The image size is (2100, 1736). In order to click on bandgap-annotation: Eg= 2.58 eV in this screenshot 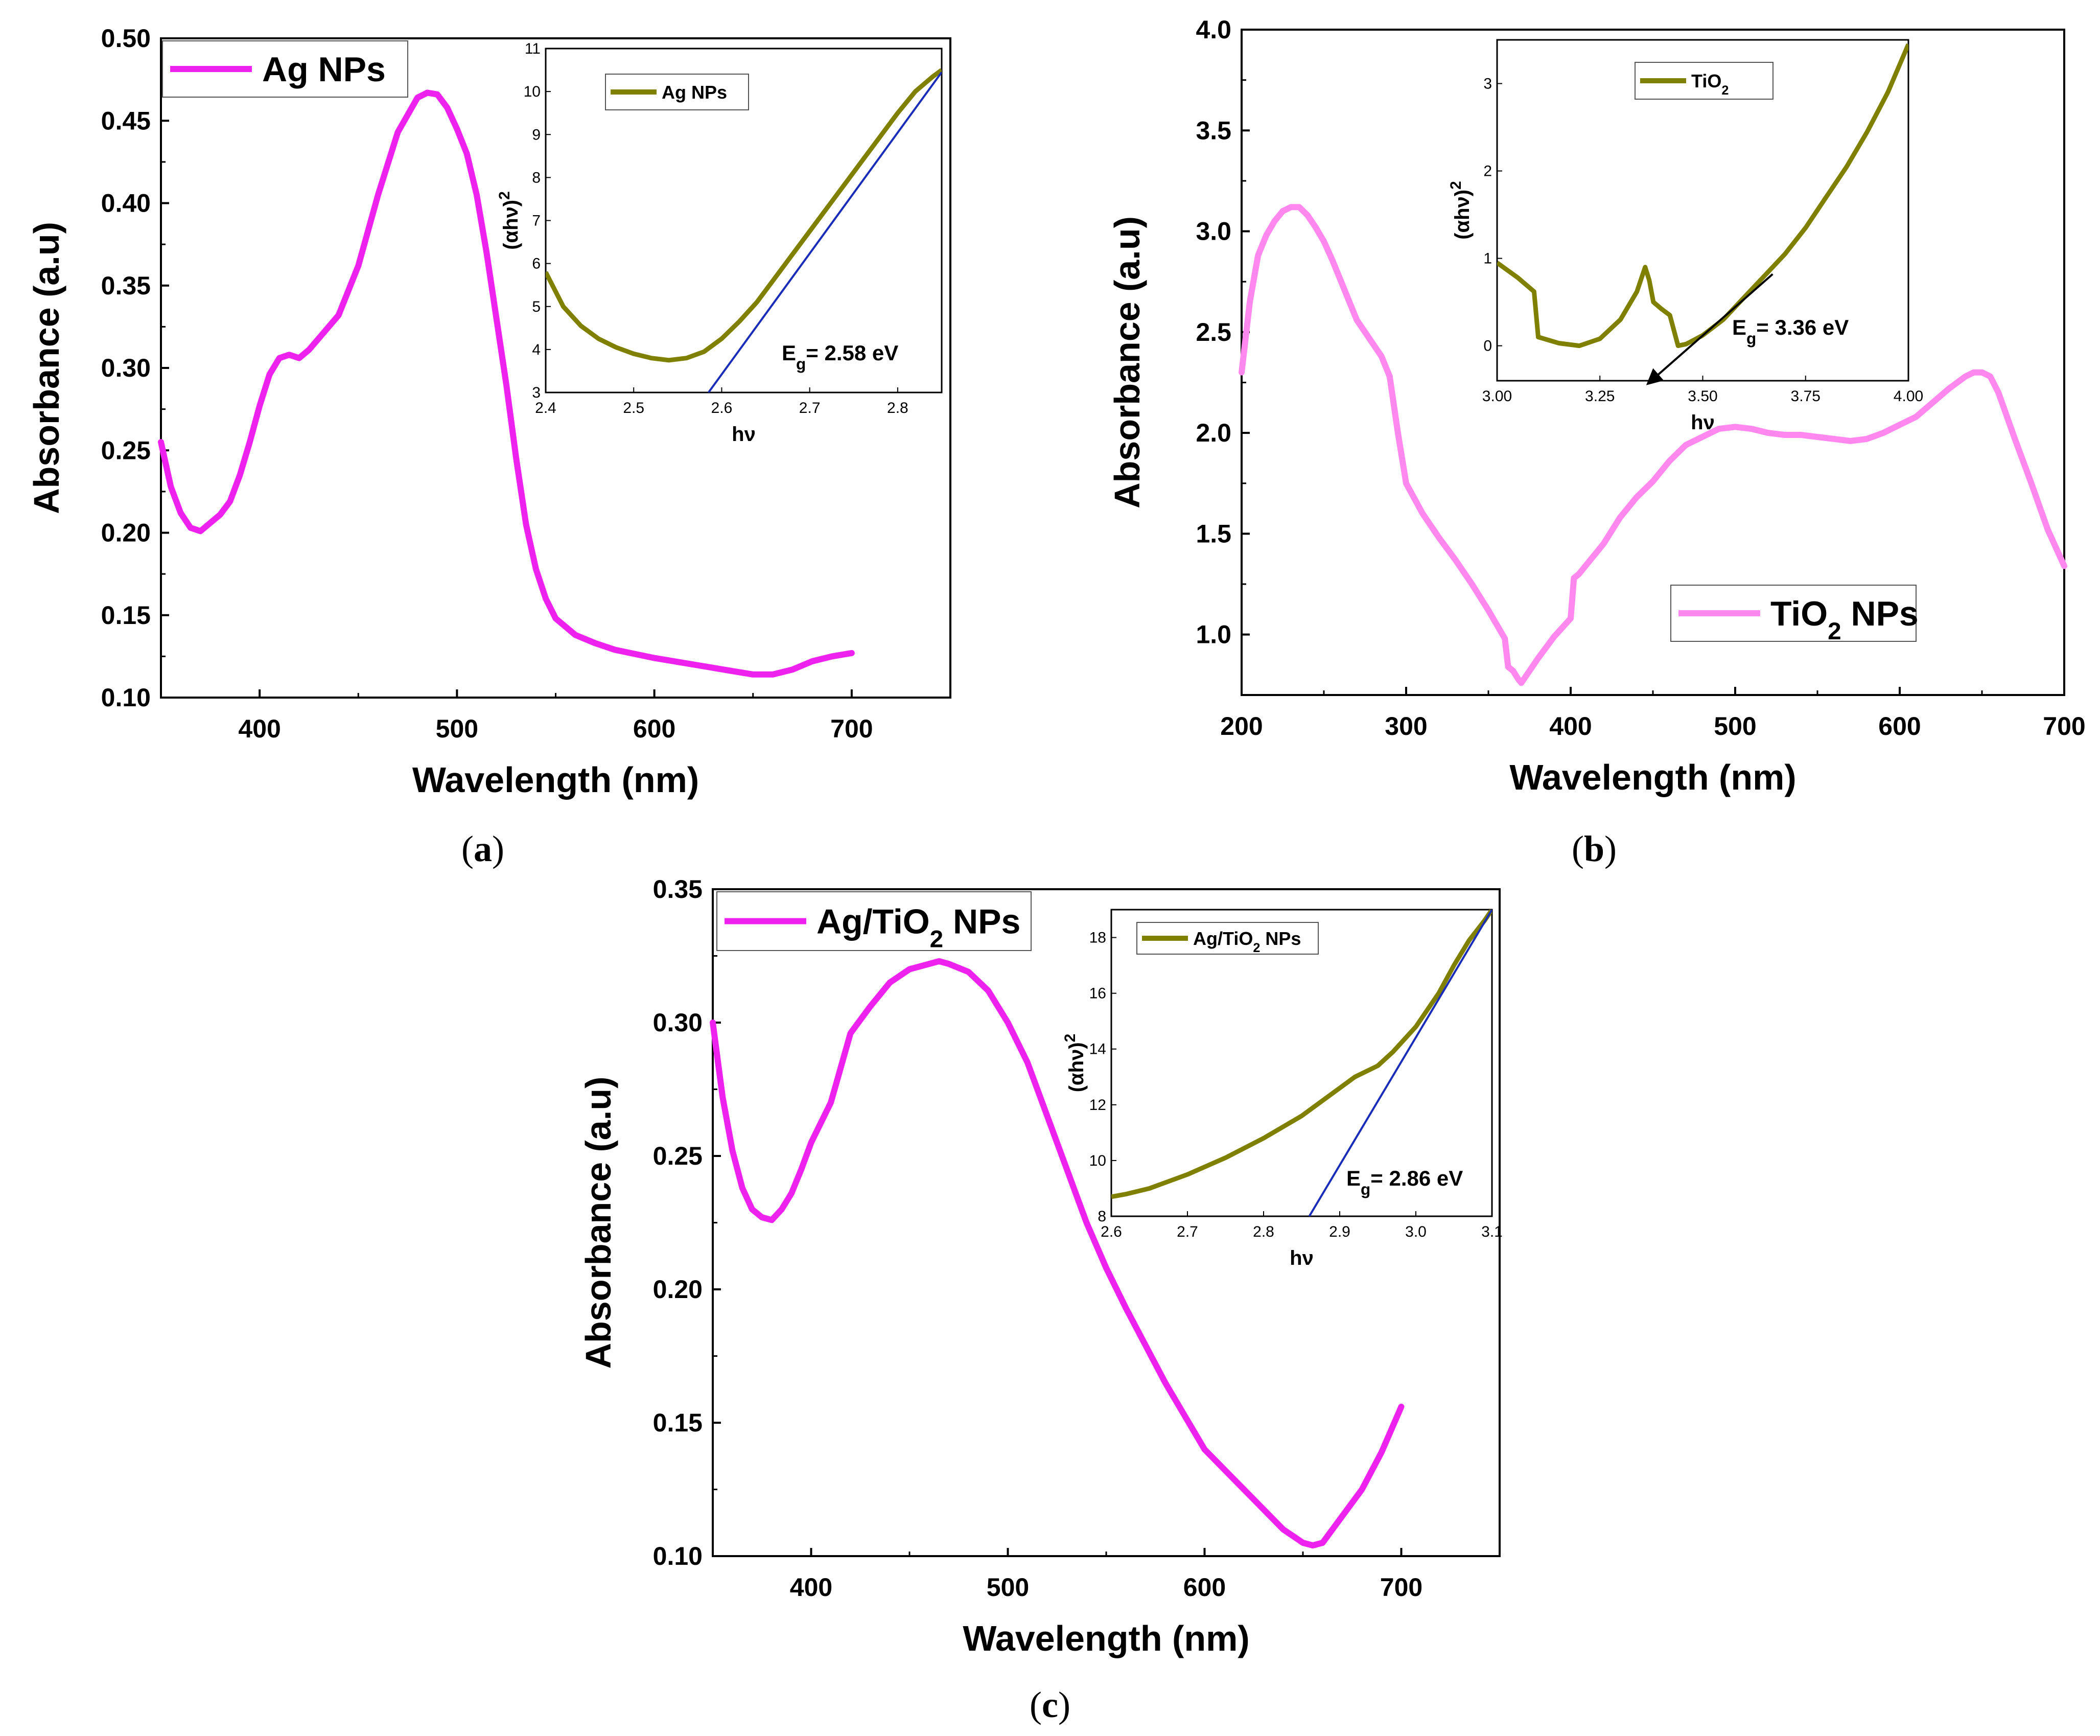, I will do `click(840, 357)`.